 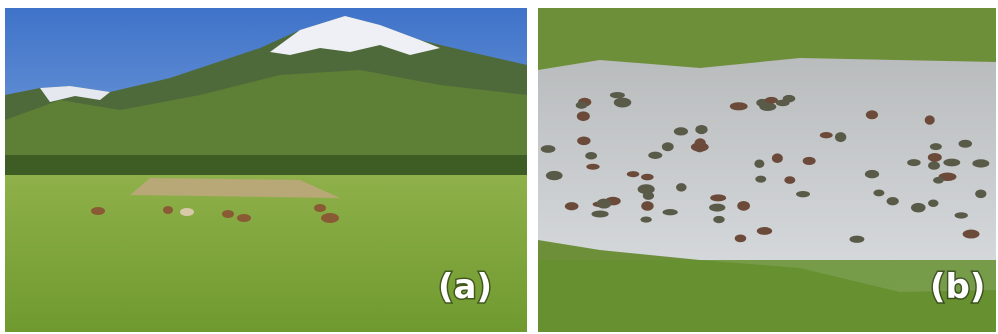 I want to click on panel-label: (a), so click(x=465, y=287).